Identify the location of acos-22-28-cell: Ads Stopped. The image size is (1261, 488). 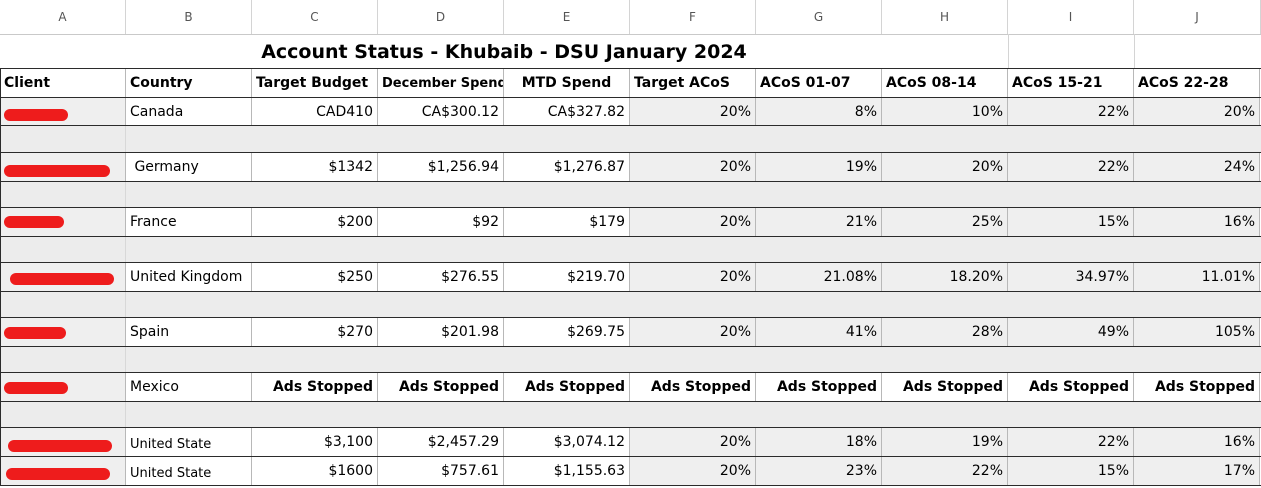
(1197, 387).